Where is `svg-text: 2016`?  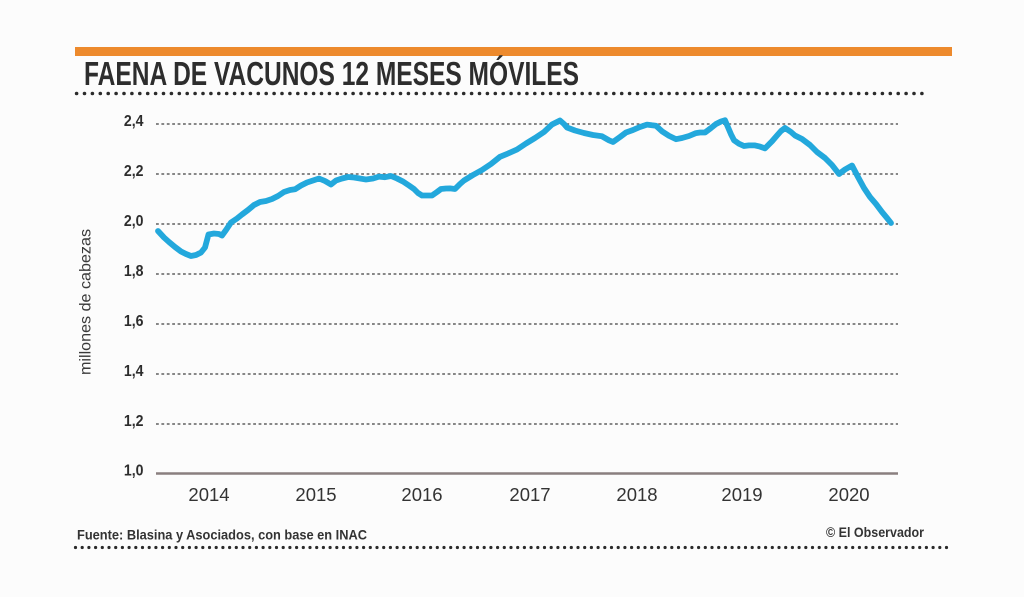 svg-text: 2016 is located at coordinates (421, 494).